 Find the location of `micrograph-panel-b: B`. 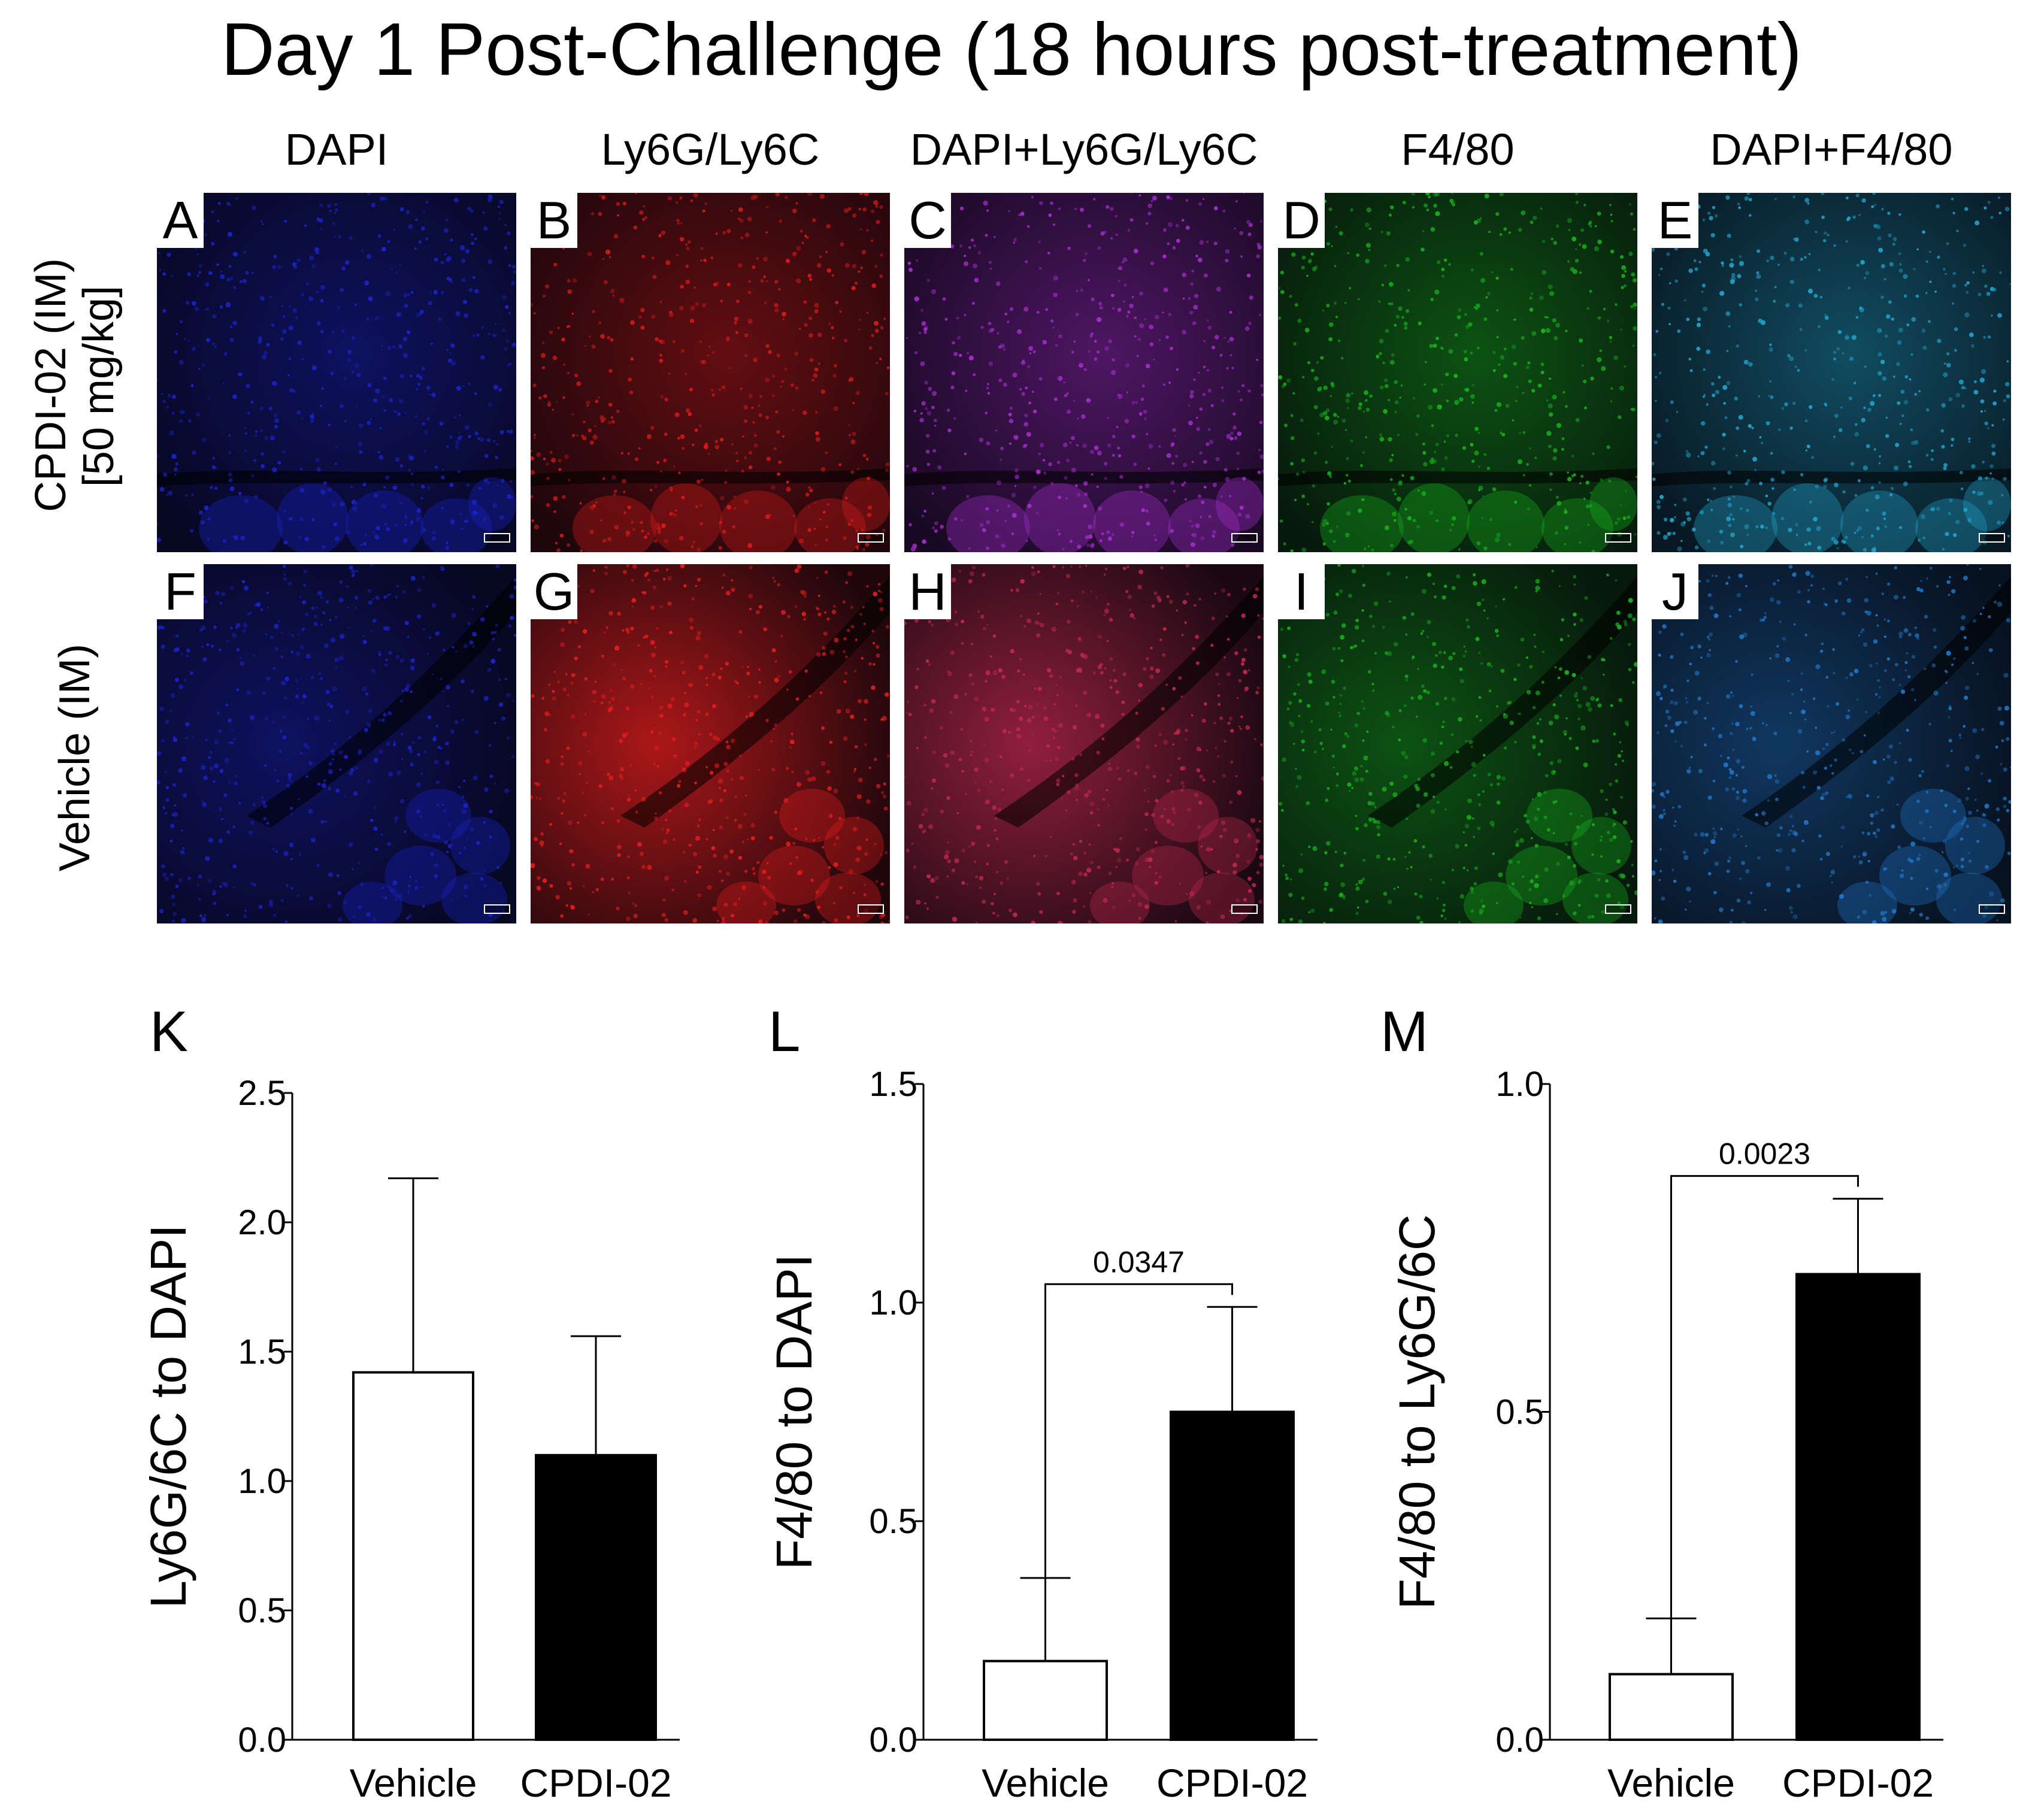

micrograph-panel-b: B is located at coordinates (710, 372).